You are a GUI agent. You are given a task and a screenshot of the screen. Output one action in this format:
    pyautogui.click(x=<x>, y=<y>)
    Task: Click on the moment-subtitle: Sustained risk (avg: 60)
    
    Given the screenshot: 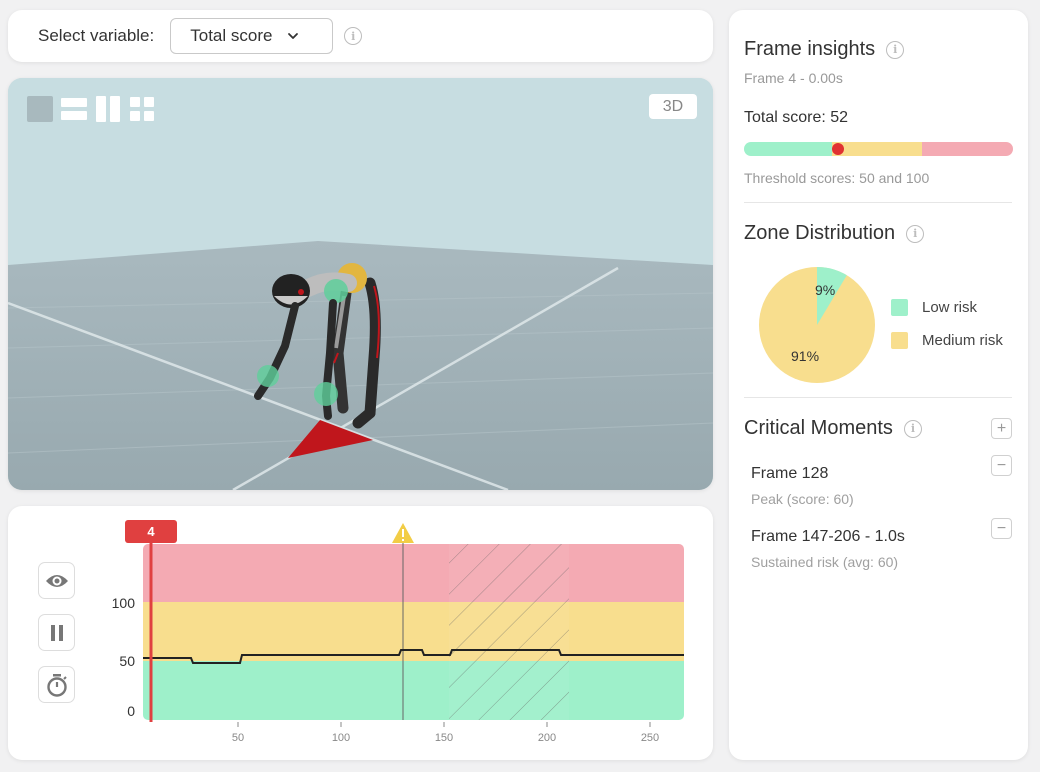 What is the action you would take?
    pyautogui.click(x=825, y=562)
    